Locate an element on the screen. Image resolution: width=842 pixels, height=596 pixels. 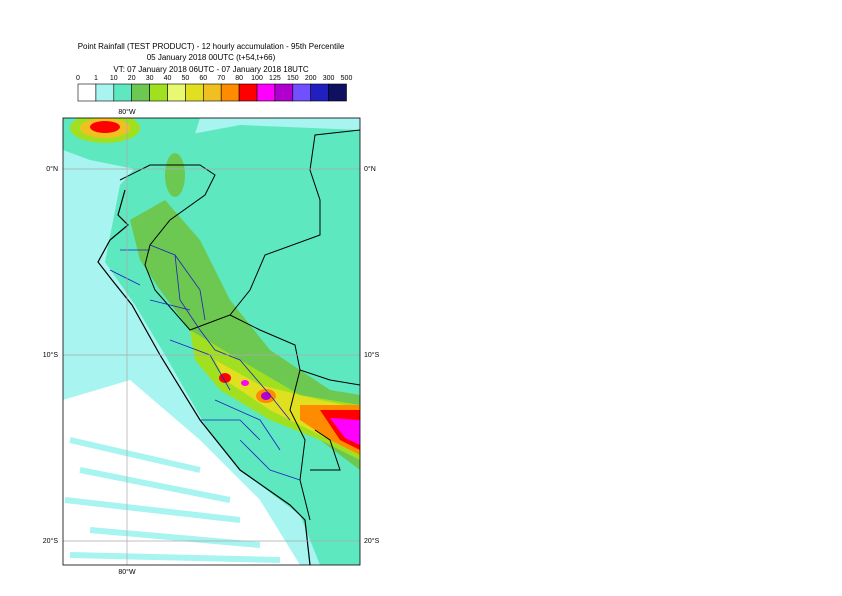
legend-label: 70 is located at coordinates (221, 78).